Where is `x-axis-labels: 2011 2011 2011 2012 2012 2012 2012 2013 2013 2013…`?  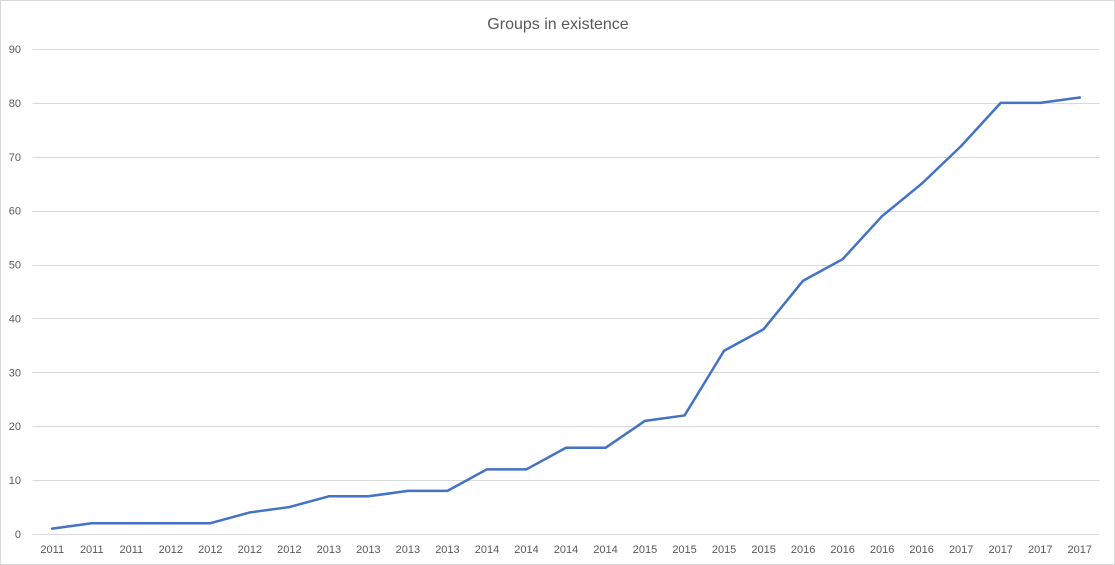 x-axis-labels: 2011 2011 2011 2012 2012 2012 2012 2013 2013 2013… is located at coordinates (566, 550).